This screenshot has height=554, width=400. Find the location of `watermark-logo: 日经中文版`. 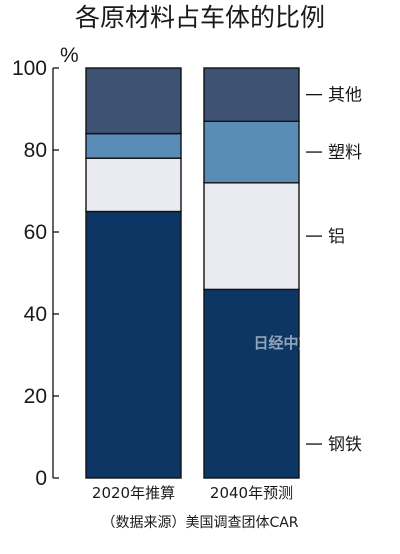

watermark-logo: 日经中文版 is located at coordinates (290, 343).